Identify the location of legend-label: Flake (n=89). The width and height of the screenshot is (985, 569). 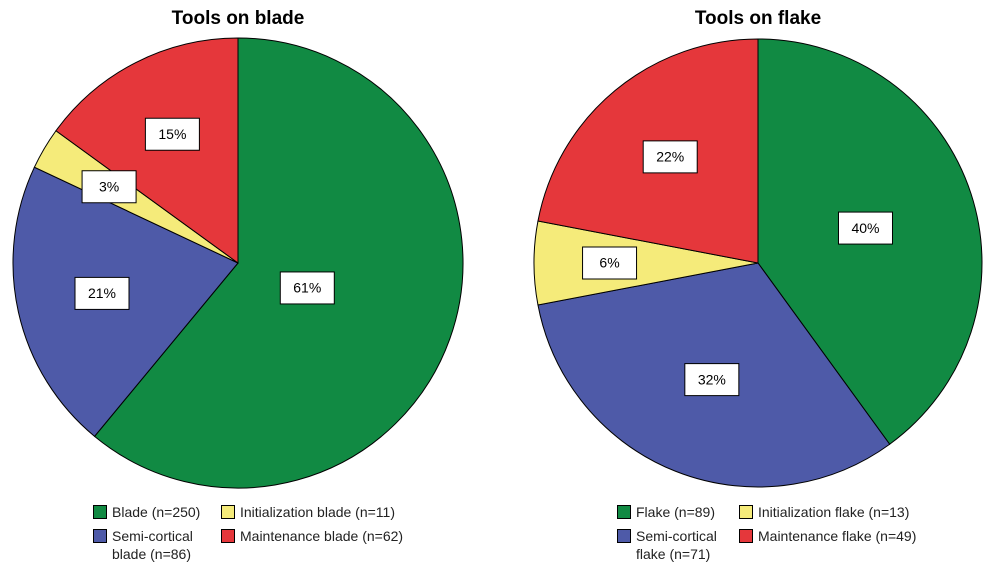
(675, 512).